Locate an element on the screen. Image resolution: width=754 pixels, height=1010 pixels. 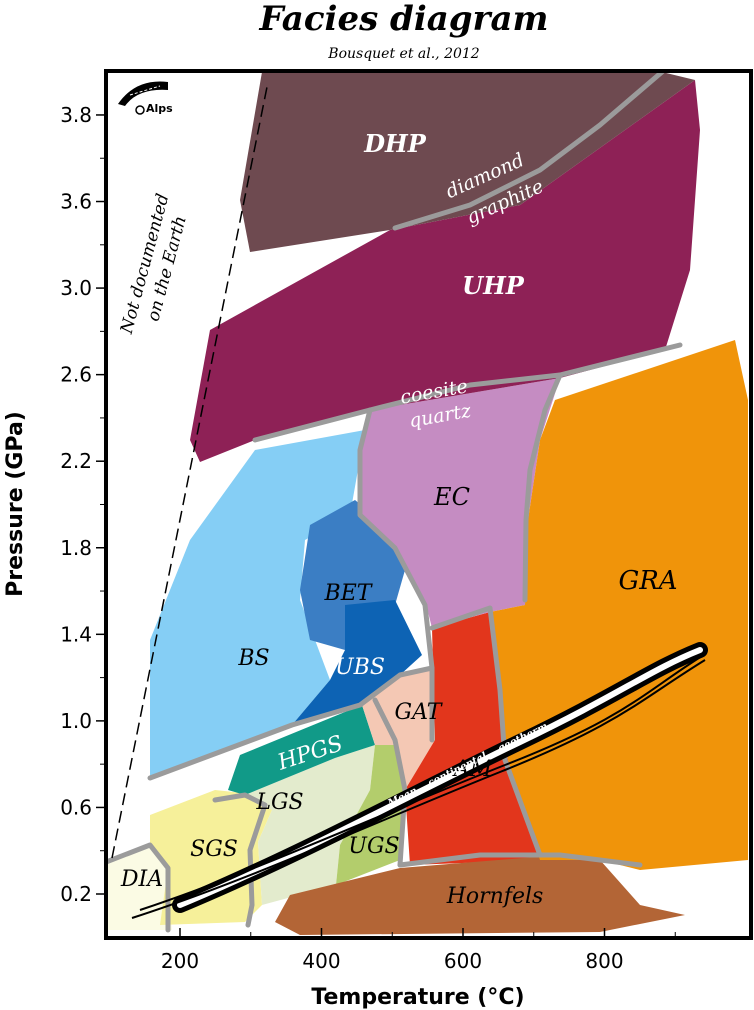
field-EC is located at coordinates (460, 503).